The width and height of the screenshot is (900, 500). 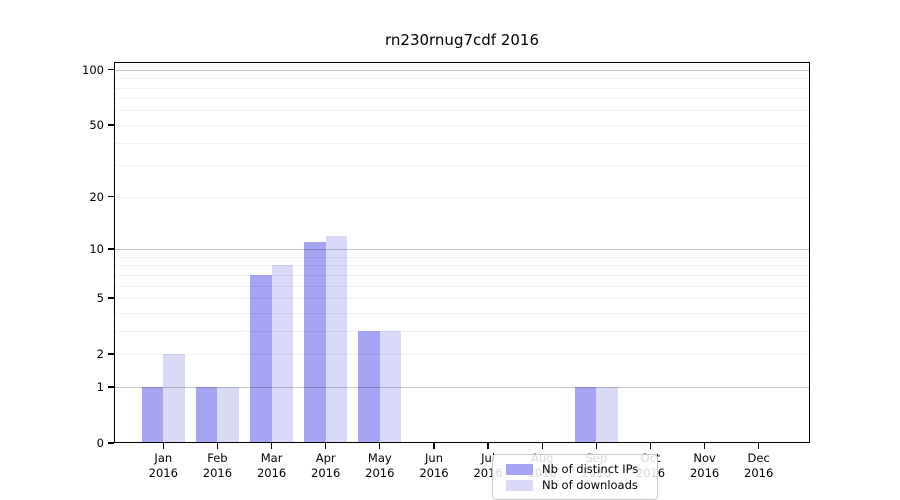 I want to click on legend-swatch-downloads-icon, so click(x=519, y=485).